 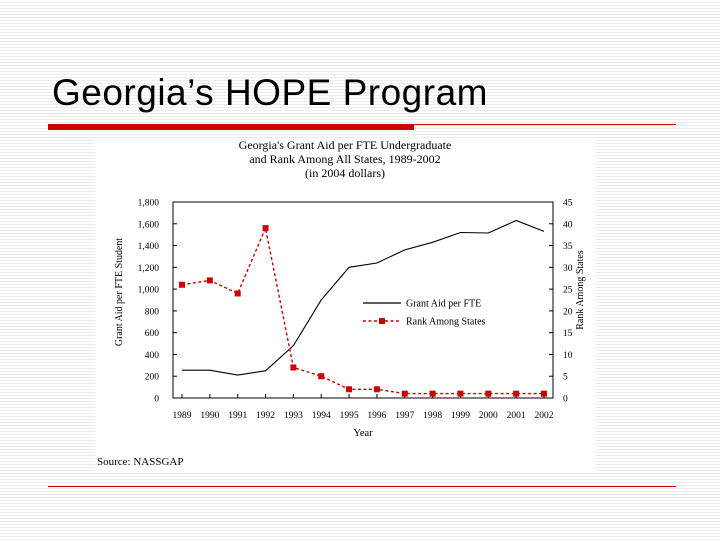 What do you see at coordinates (568, 312) in the screenshot?
I see `y2-tick-label: 20` at bounding box center [568, 312].